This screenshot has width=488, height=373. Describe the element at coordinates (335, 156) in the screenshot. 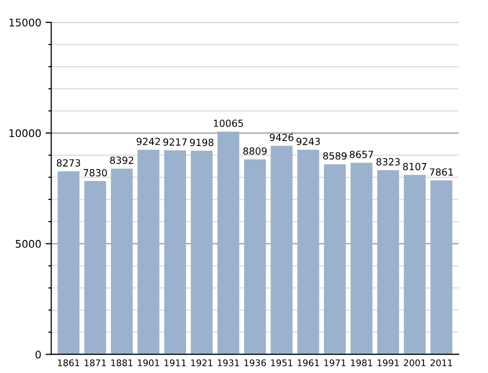

I see `data-label: 8589` at that location.